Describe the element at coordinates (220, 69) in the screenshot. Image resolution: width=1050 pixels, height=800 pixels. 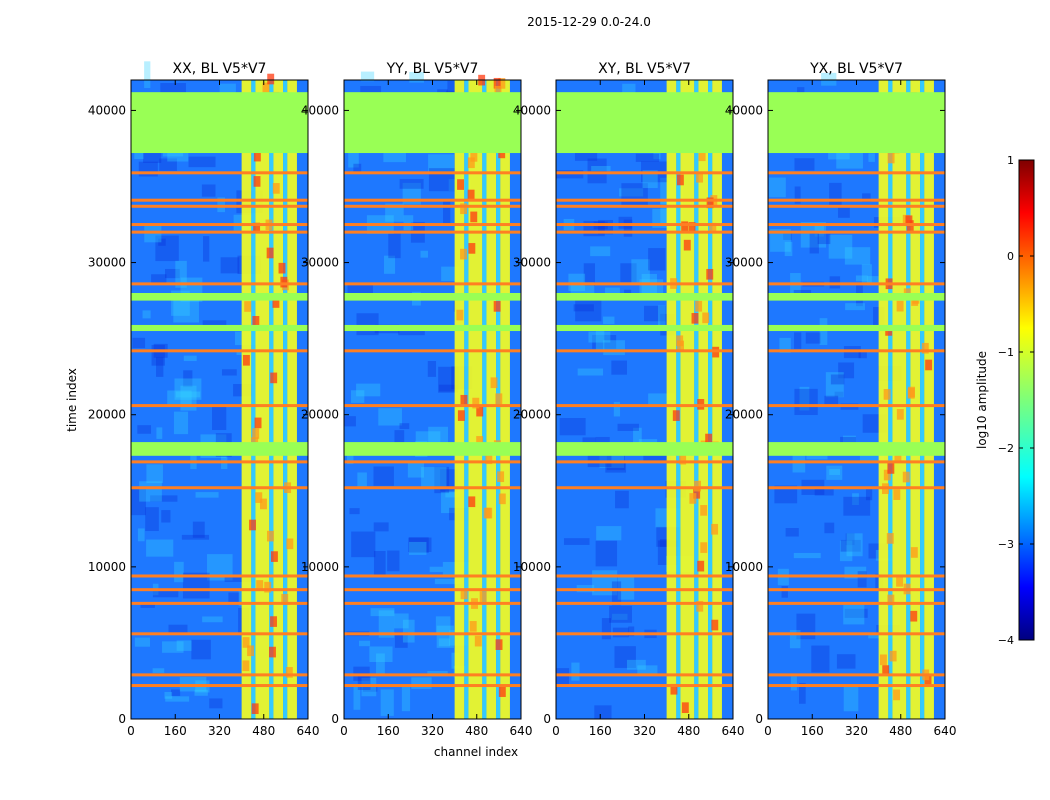
I see `panel-title: XX, BL V5*V7` at that location.